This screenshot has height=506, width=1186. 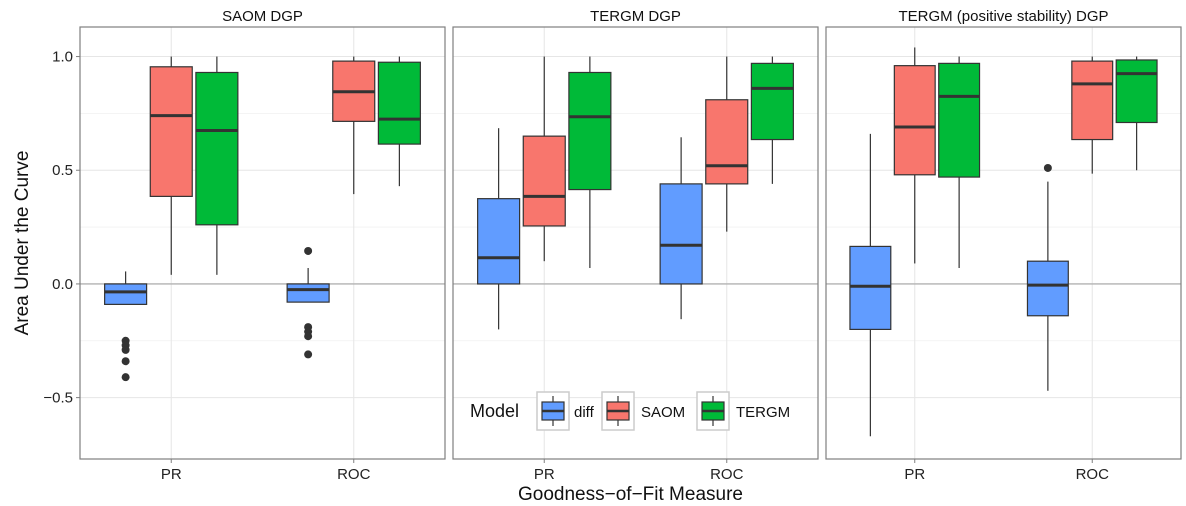 I want to click on legend-label: diff, so click(x=584, y=412).